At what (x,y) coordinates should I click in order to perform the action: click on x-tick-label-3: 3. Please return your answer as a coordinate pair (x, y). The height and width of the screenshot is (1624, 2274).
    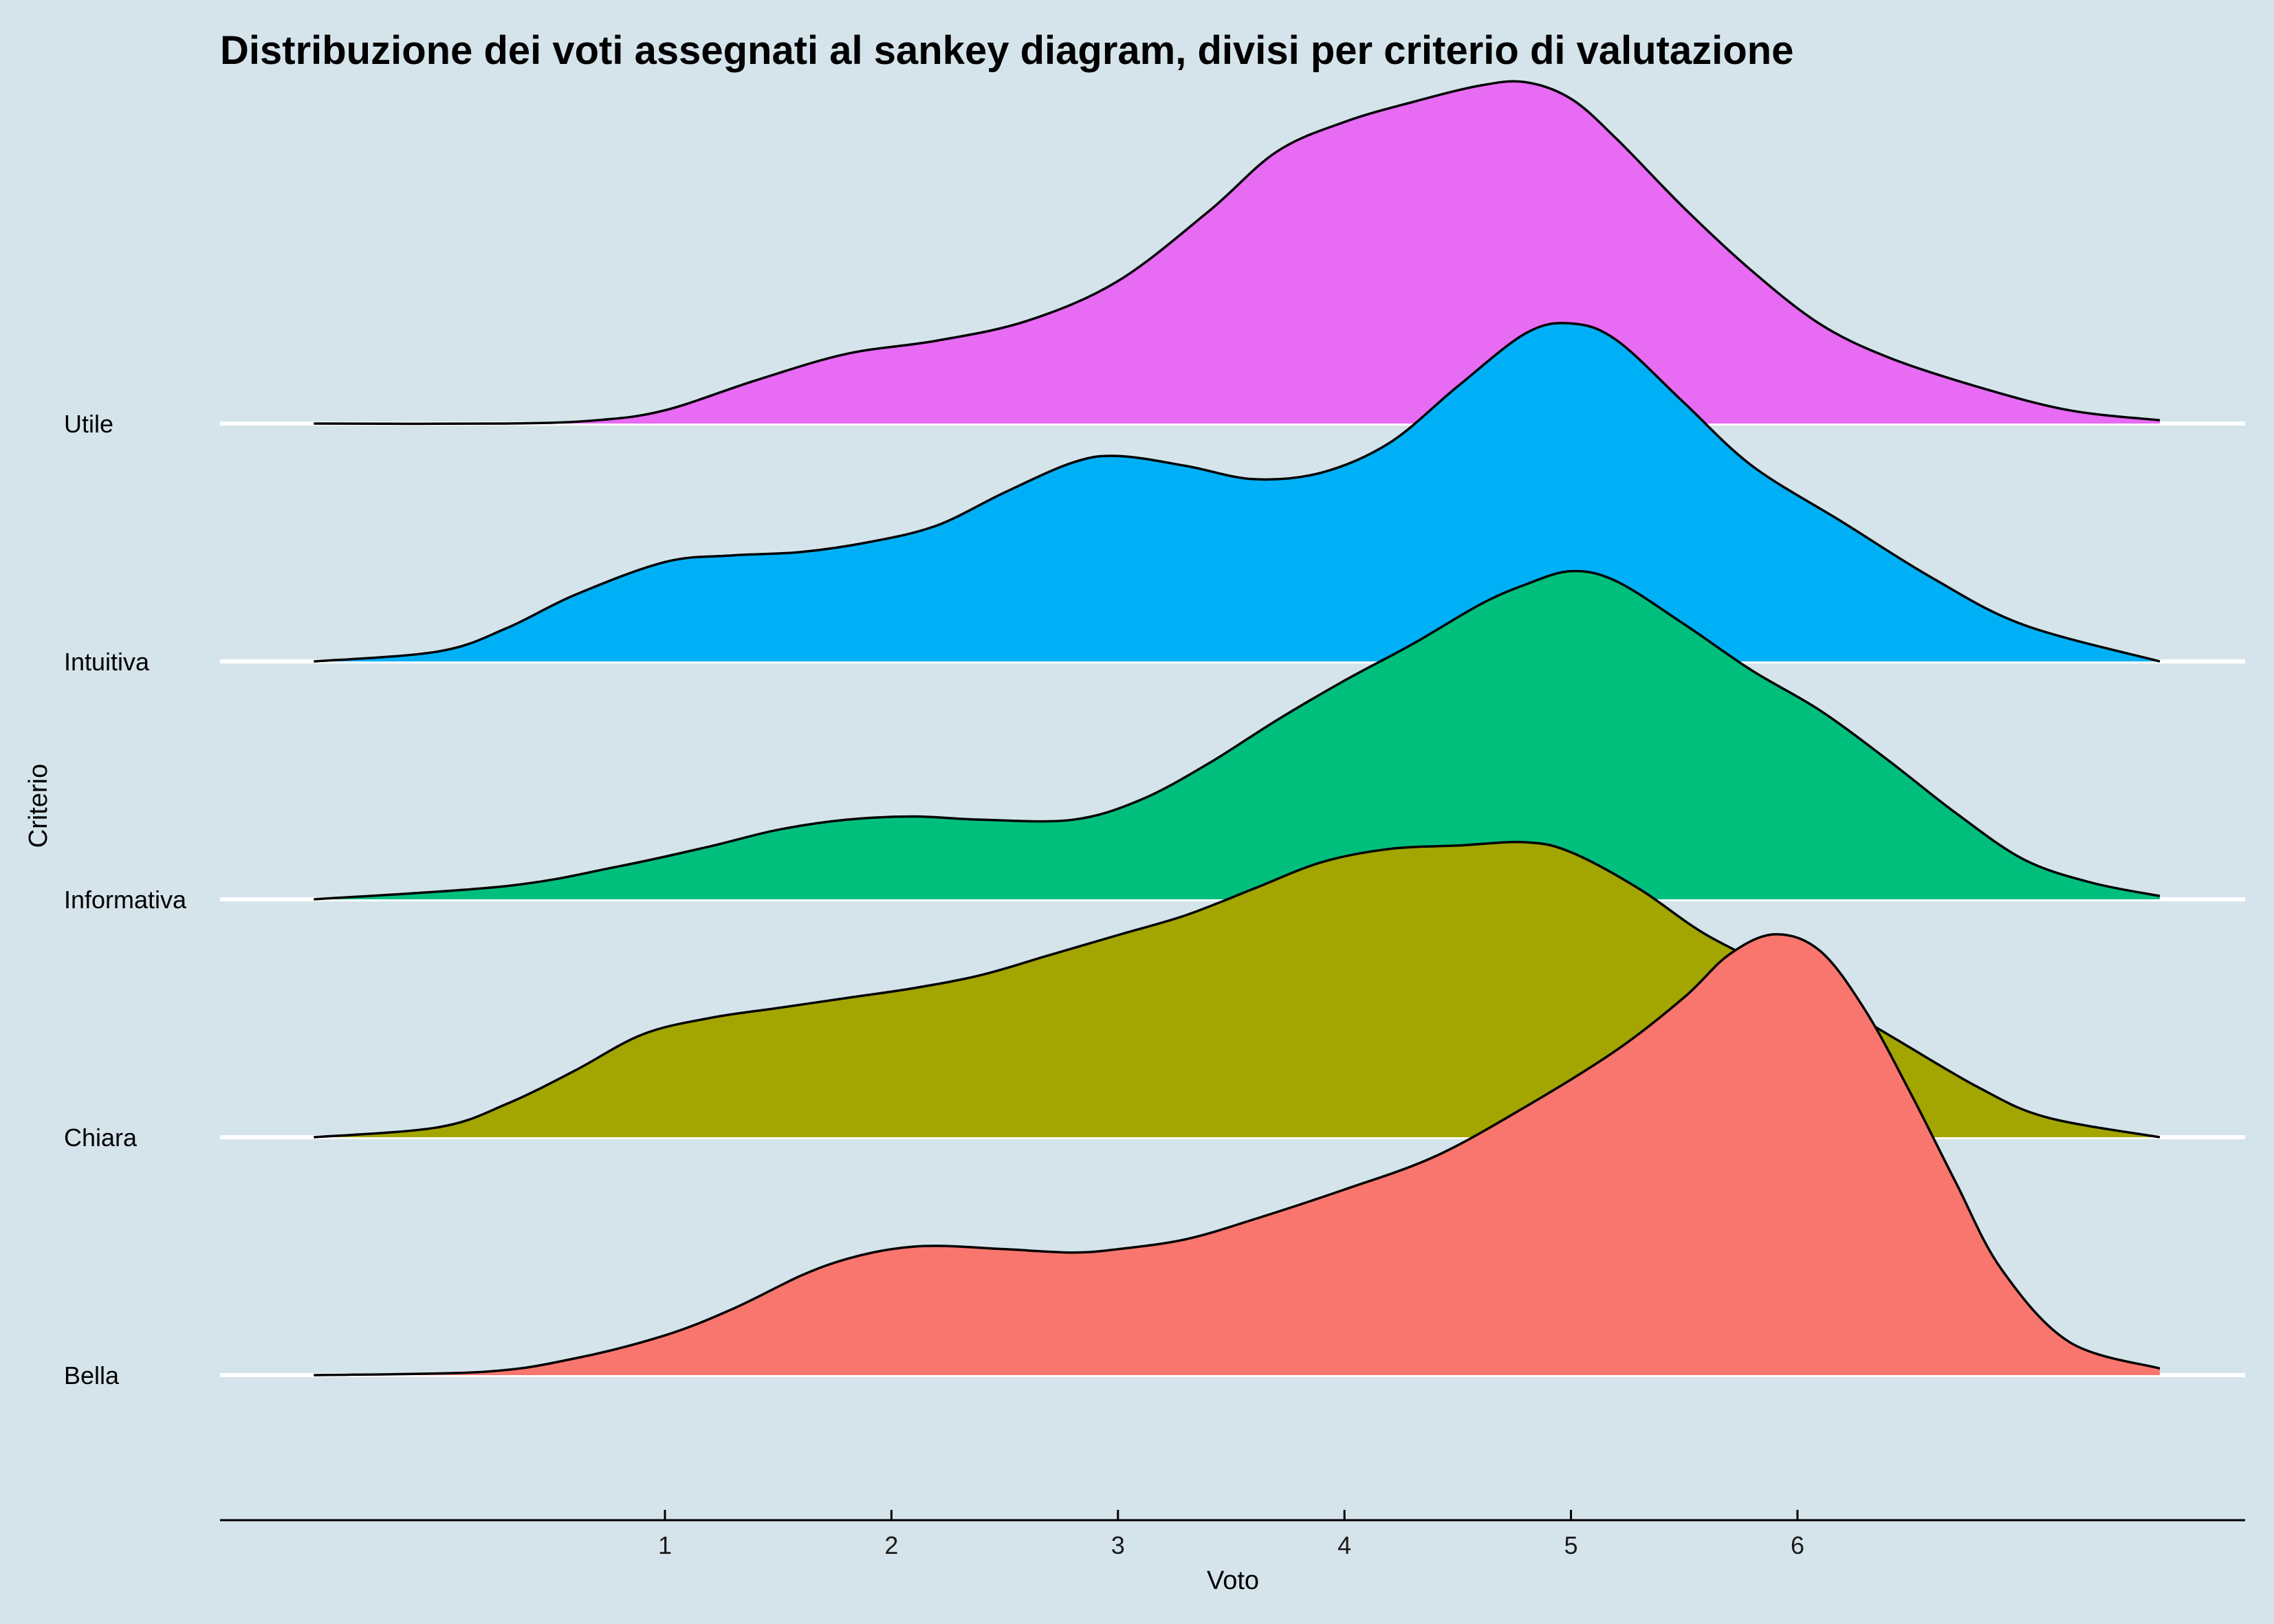
    Looking at the image, I should click on (1118, 1545).